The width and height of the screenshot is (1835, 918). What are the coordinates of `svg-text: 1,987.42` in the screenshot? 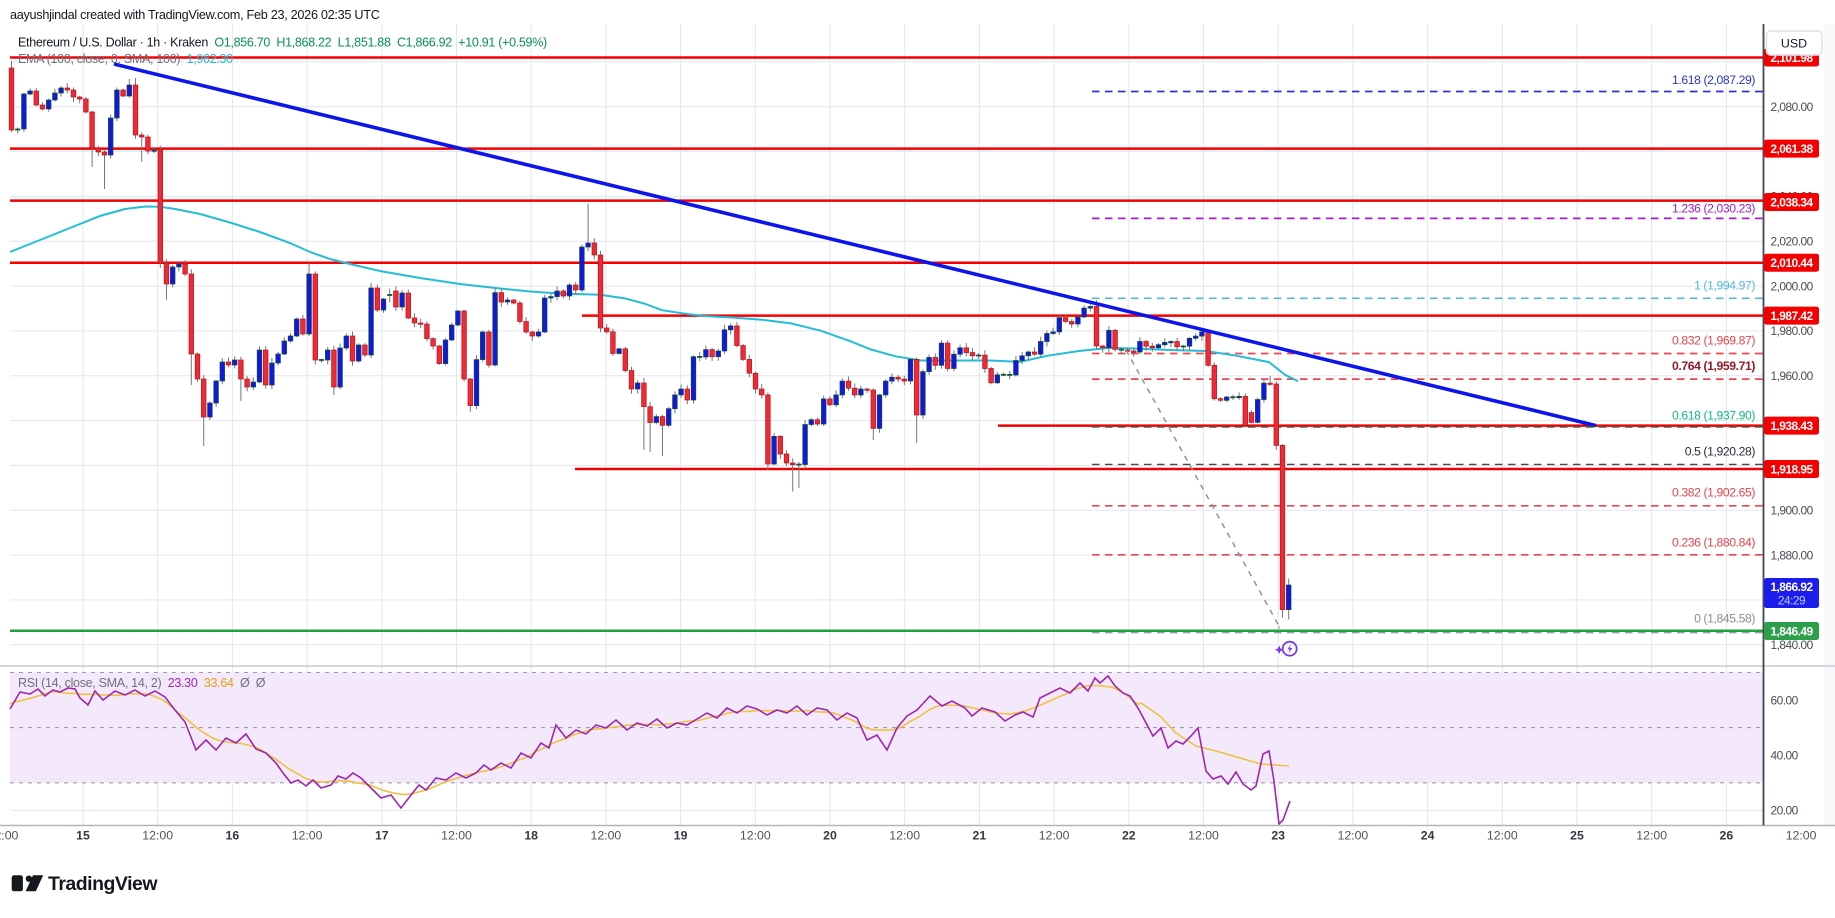 It's located at (1791, 316).